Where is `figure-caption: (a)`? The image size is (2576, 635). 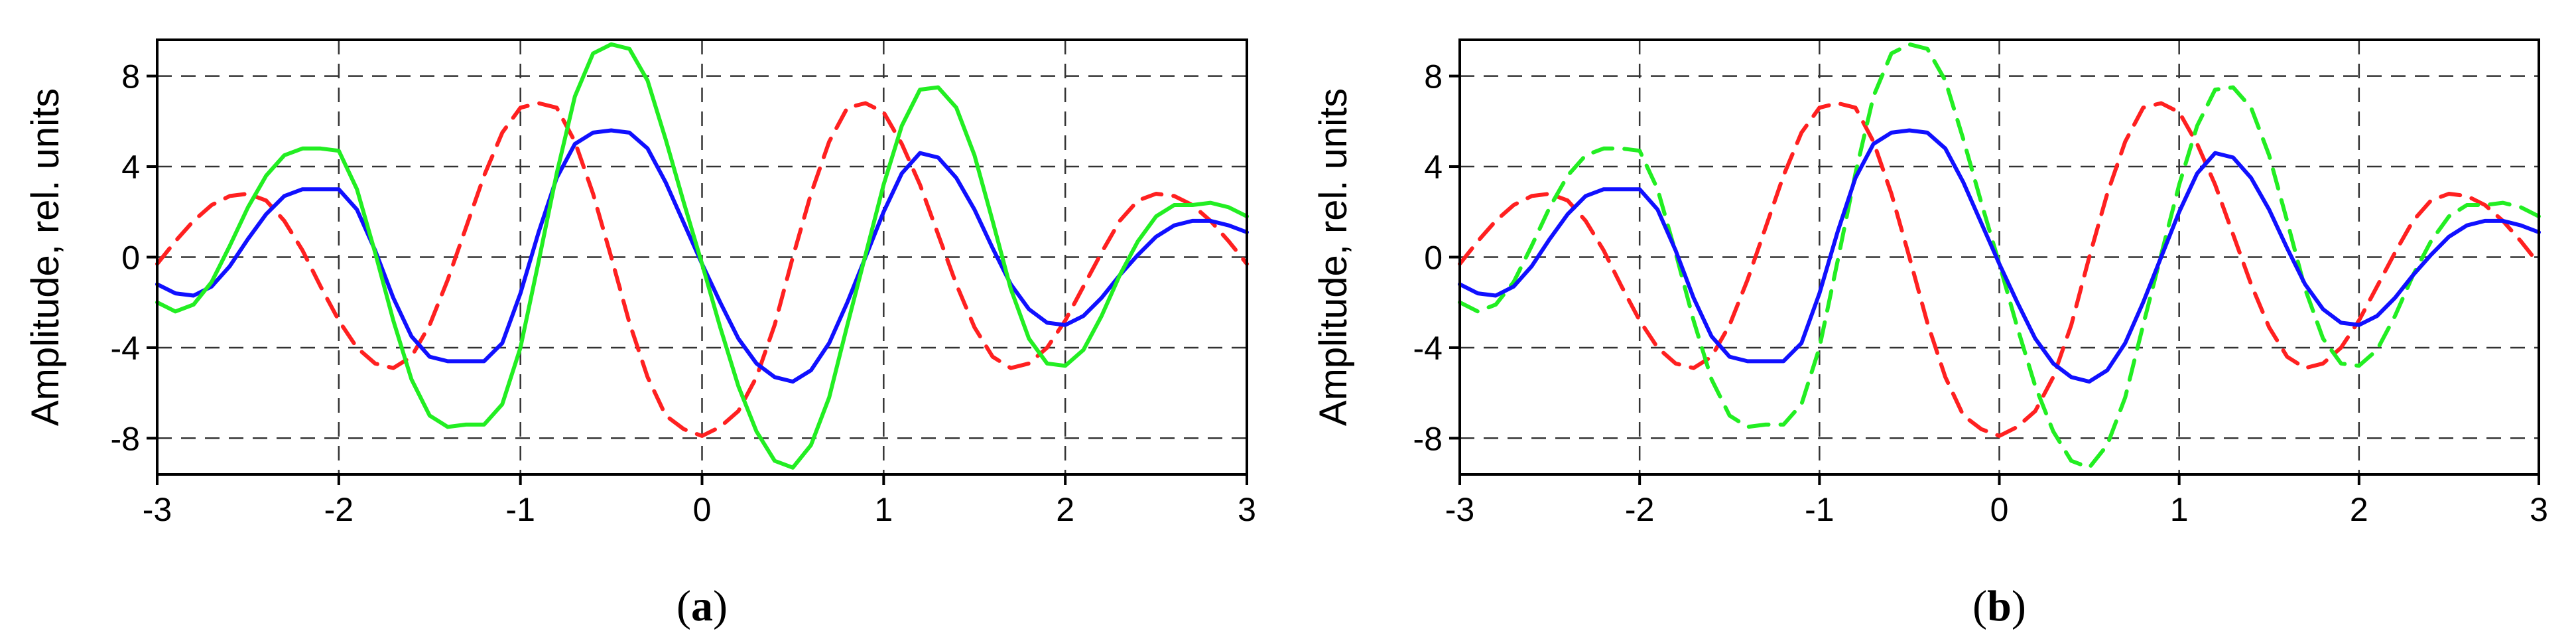
figure-caption: (a) is located at coordinates (702, 606).